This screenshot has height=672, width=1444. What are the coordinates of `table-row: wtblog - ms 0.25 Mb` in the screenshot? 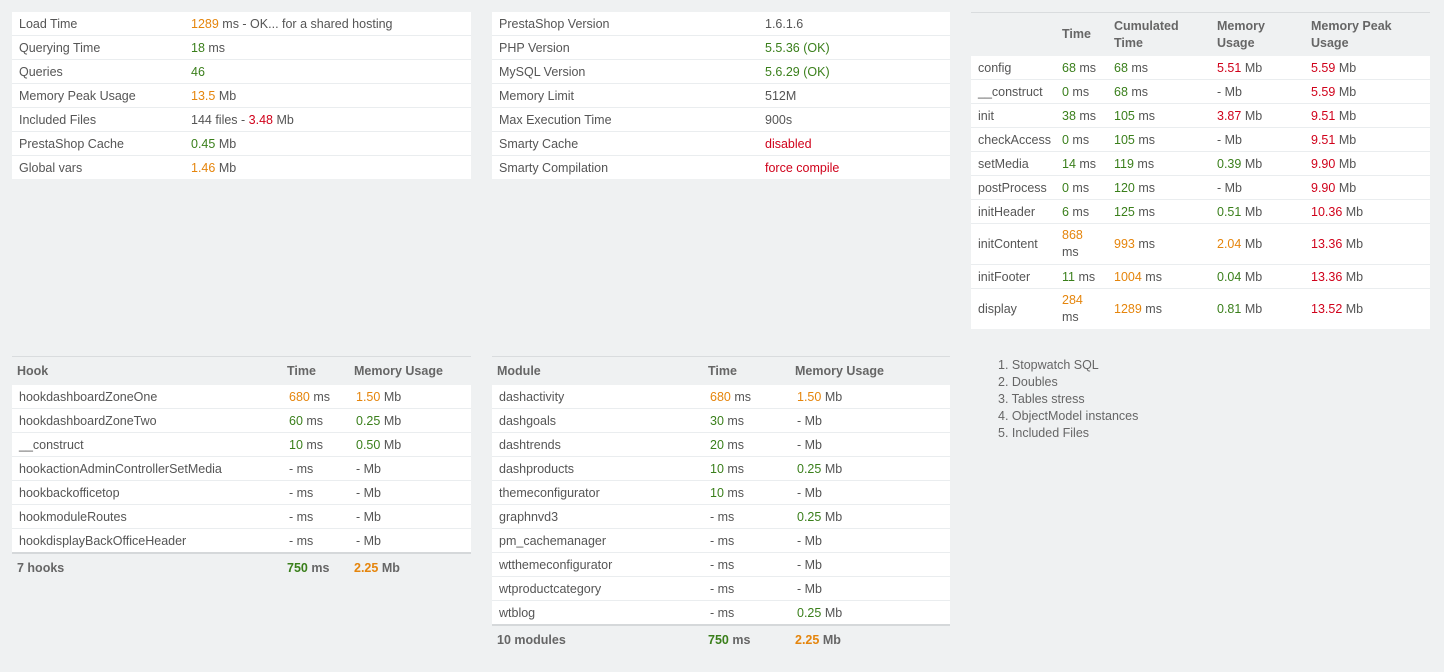 It's located at (721, 613).